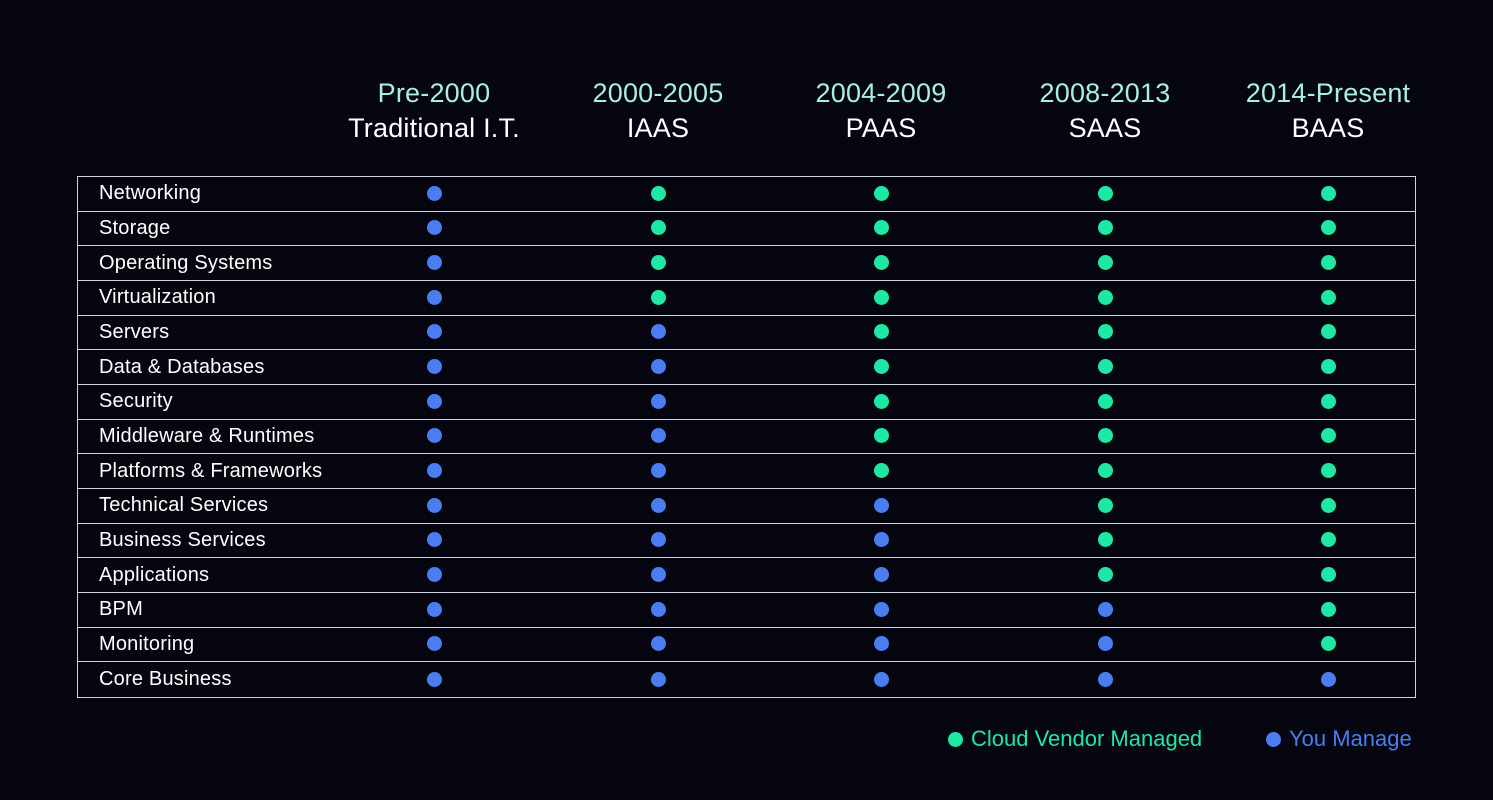  I want to click on column-header: 2008-2013 SAAS, so click(1105, 111).